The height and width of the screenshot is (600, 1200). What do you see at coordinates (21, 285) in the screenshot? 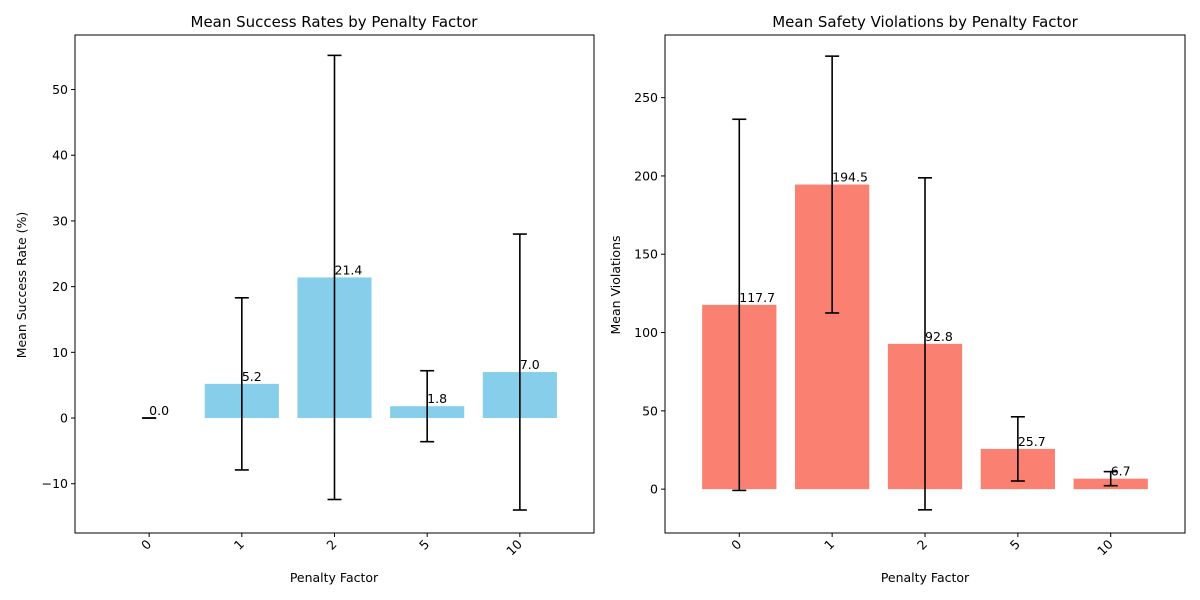
I see `y-axis-label: Mean Success Rate (%)` at bounding box center [21, 285].